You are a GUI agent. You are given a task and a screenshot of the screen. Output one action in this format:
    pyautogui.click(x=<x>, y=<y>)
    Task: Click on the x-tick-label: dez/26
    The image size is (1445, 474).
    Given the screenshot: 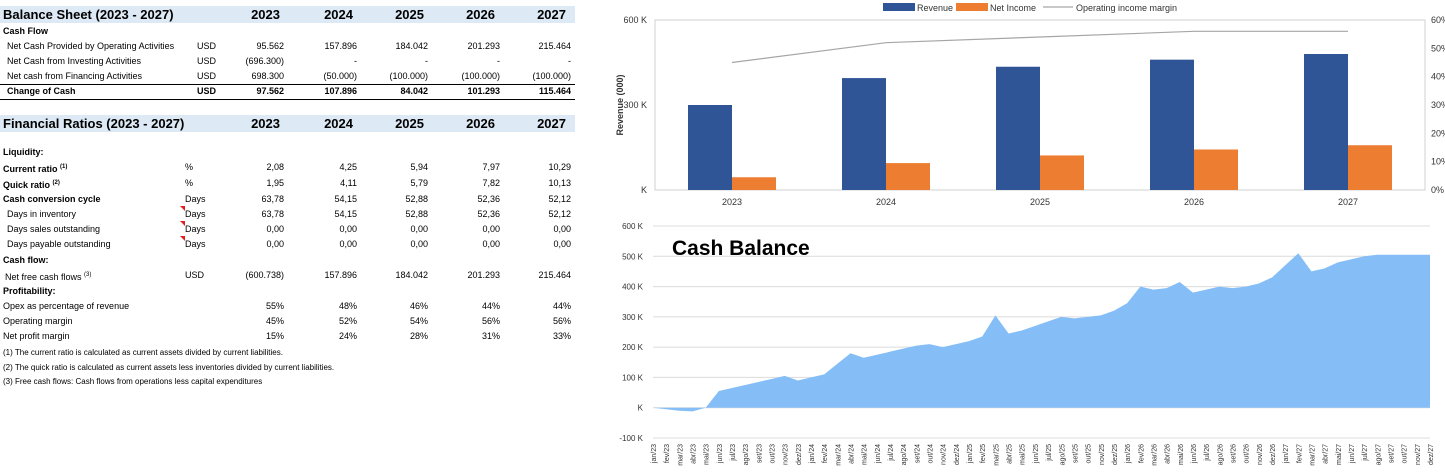 What is the action you would take?
    pyautogui.click(x=1273, y=454)
    